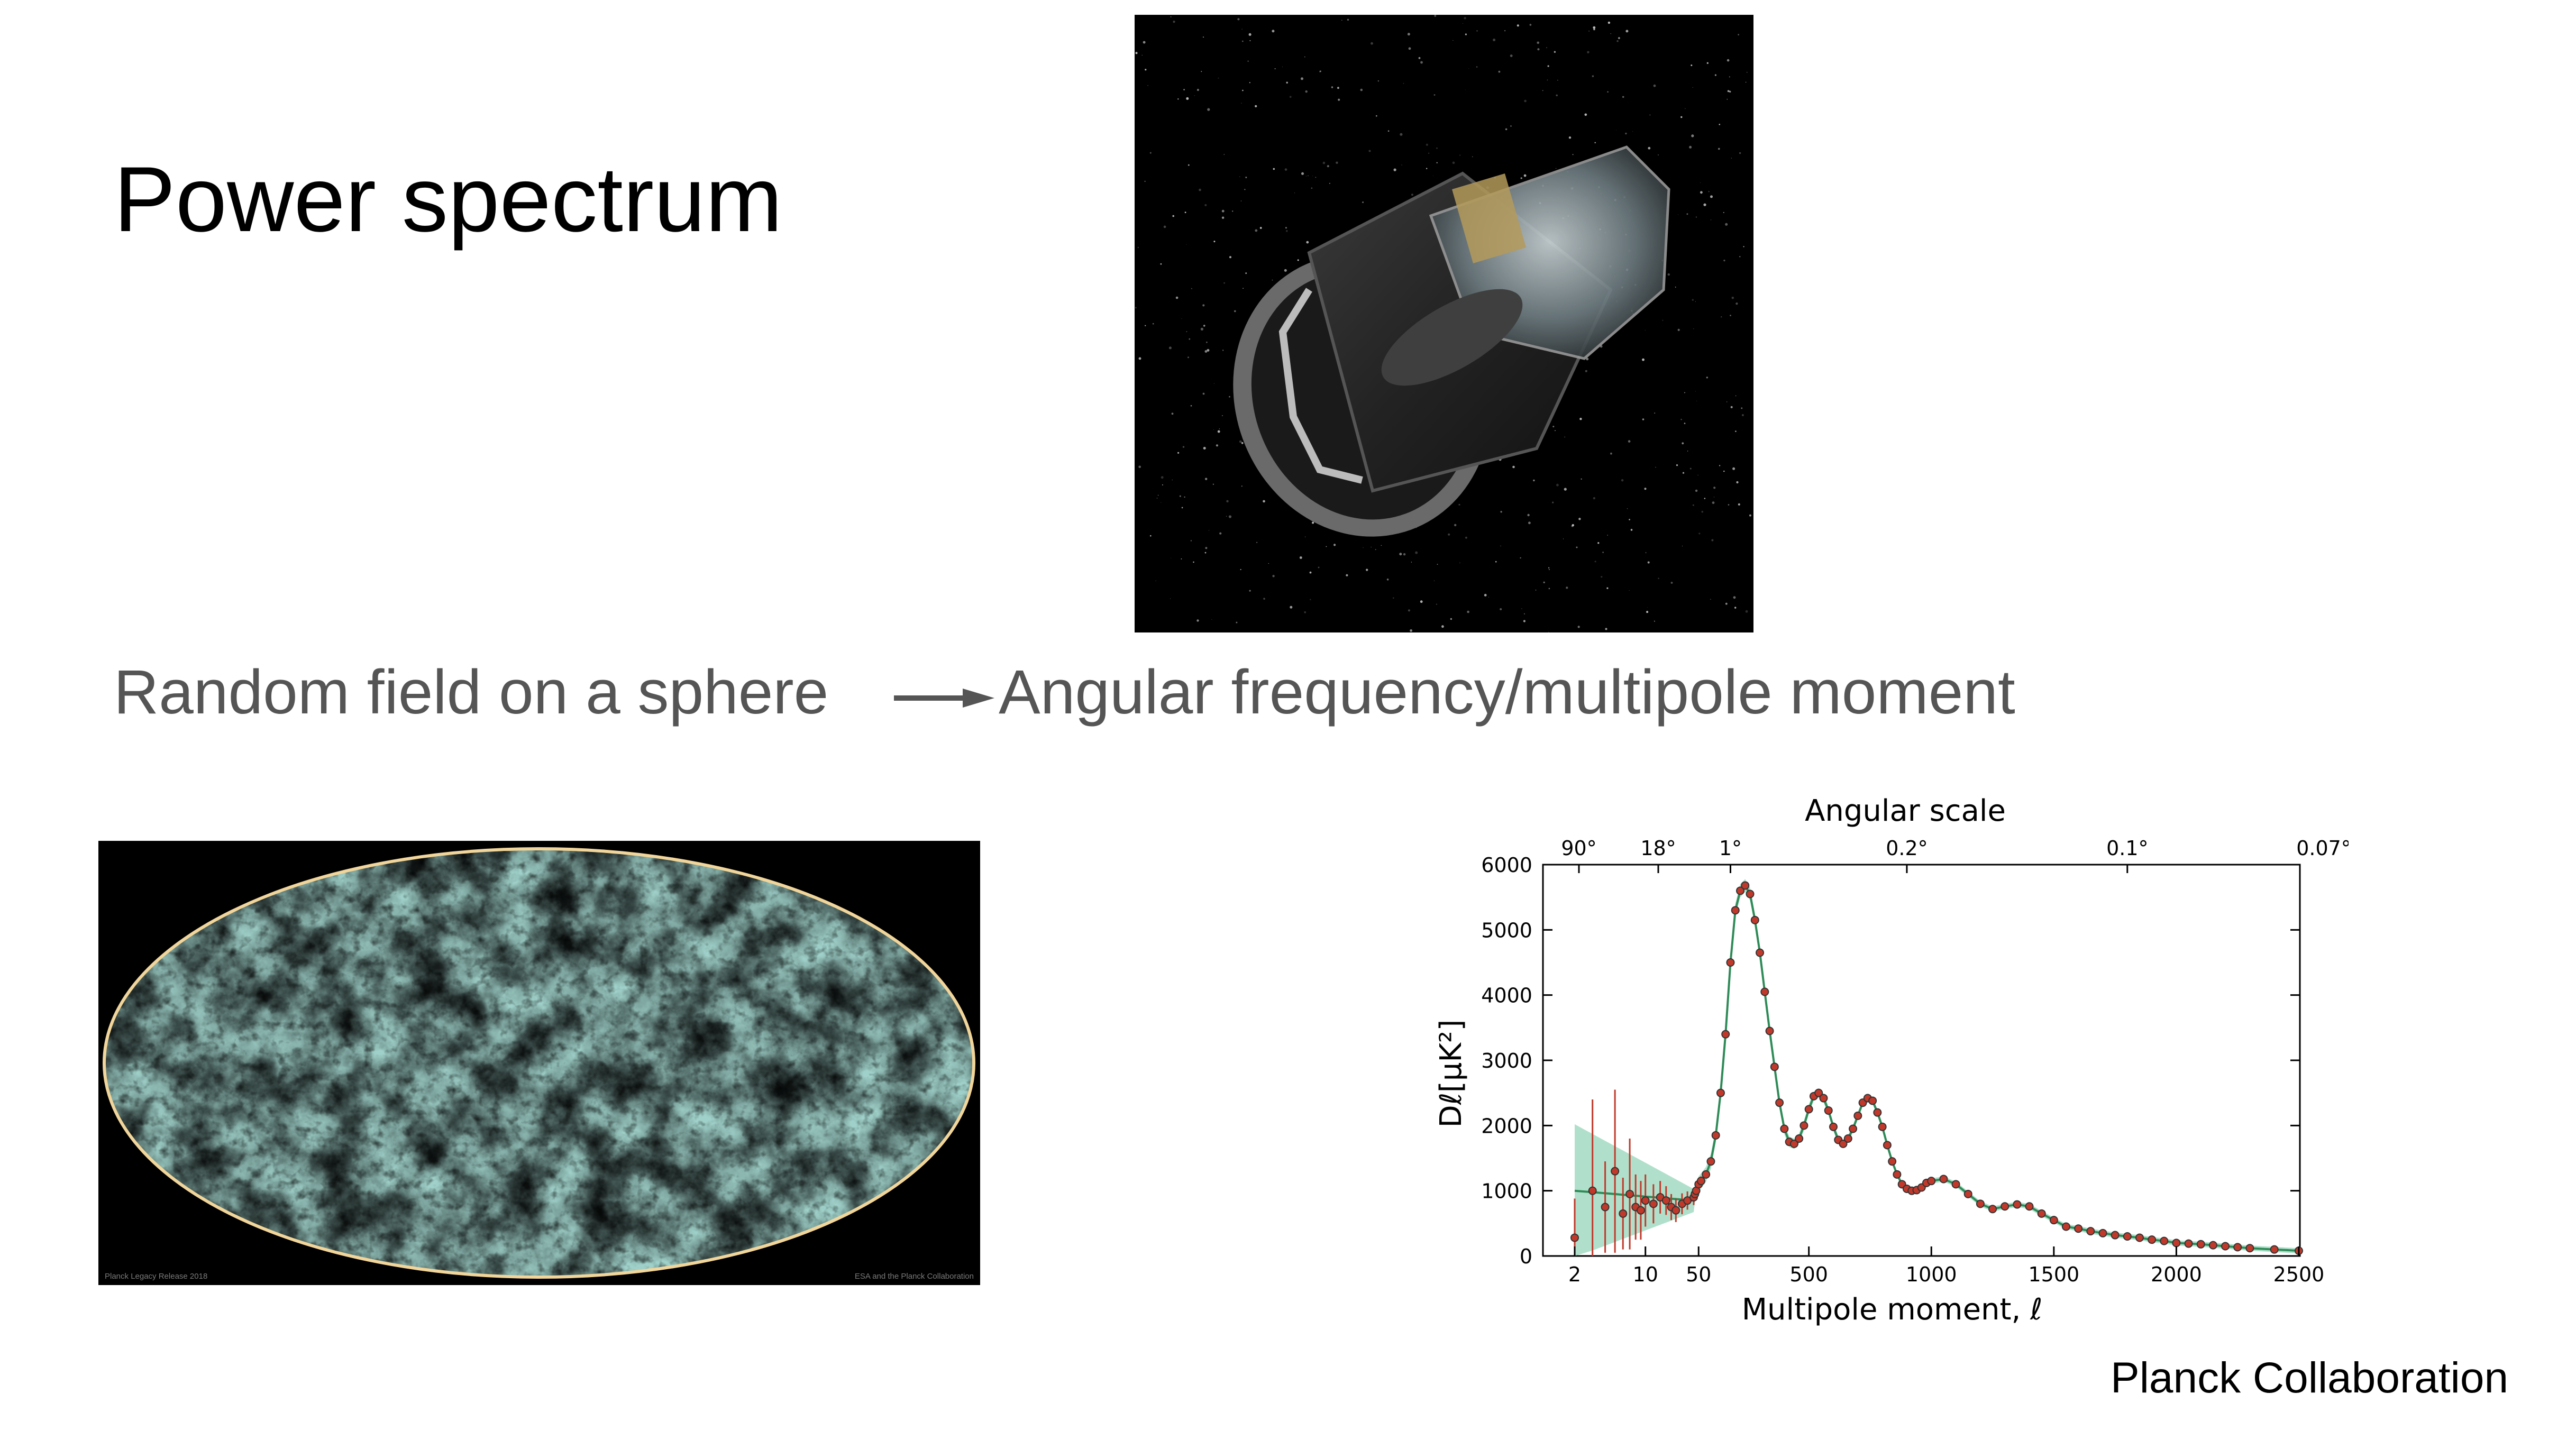 This screenshot has width=2576, height=1449. Describe the element at coordinates (1645, 1275) in the screenshot. I see `x-tick-label: 10` at that location.